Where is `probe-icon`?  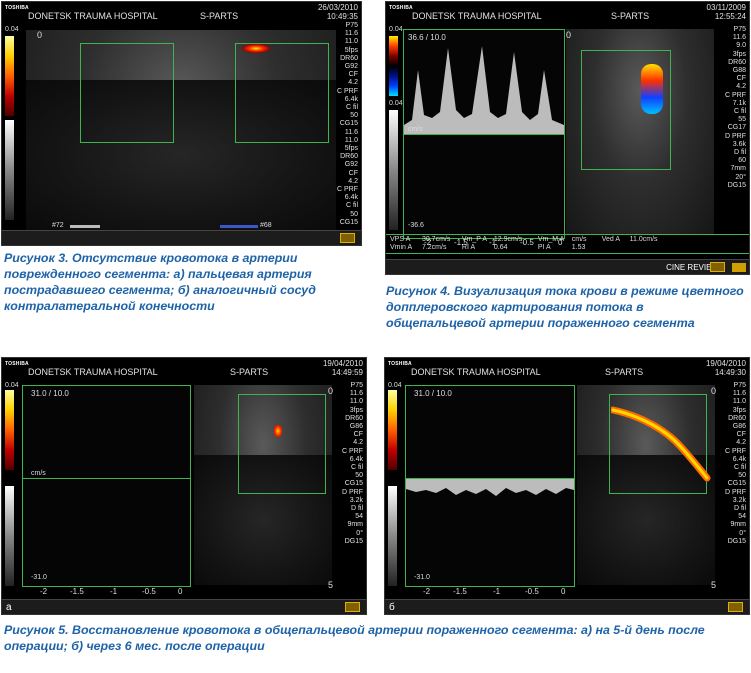
probe-icon is located at coordinates (739, 267).